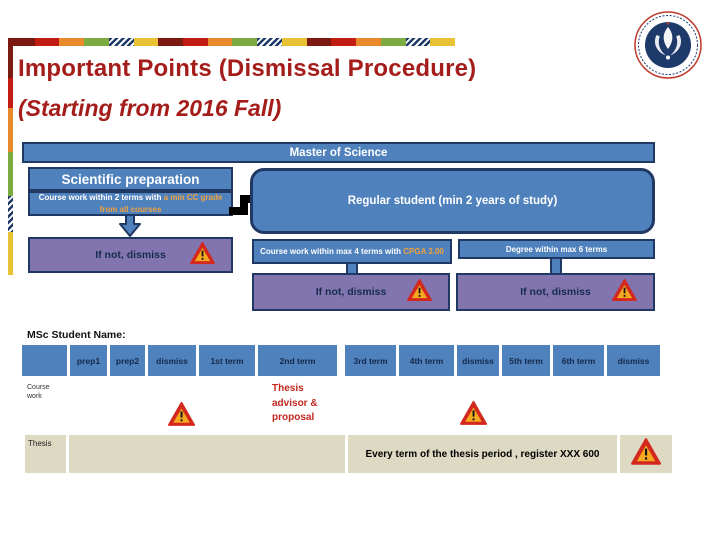 Image resolution: width=720 pixels, height=540 pixels. What do you see at coordinates (100, 198) in the screenshot?
I see `prep-coursework-text: Course work within 2 terms with` at bounding box center [100, 198].